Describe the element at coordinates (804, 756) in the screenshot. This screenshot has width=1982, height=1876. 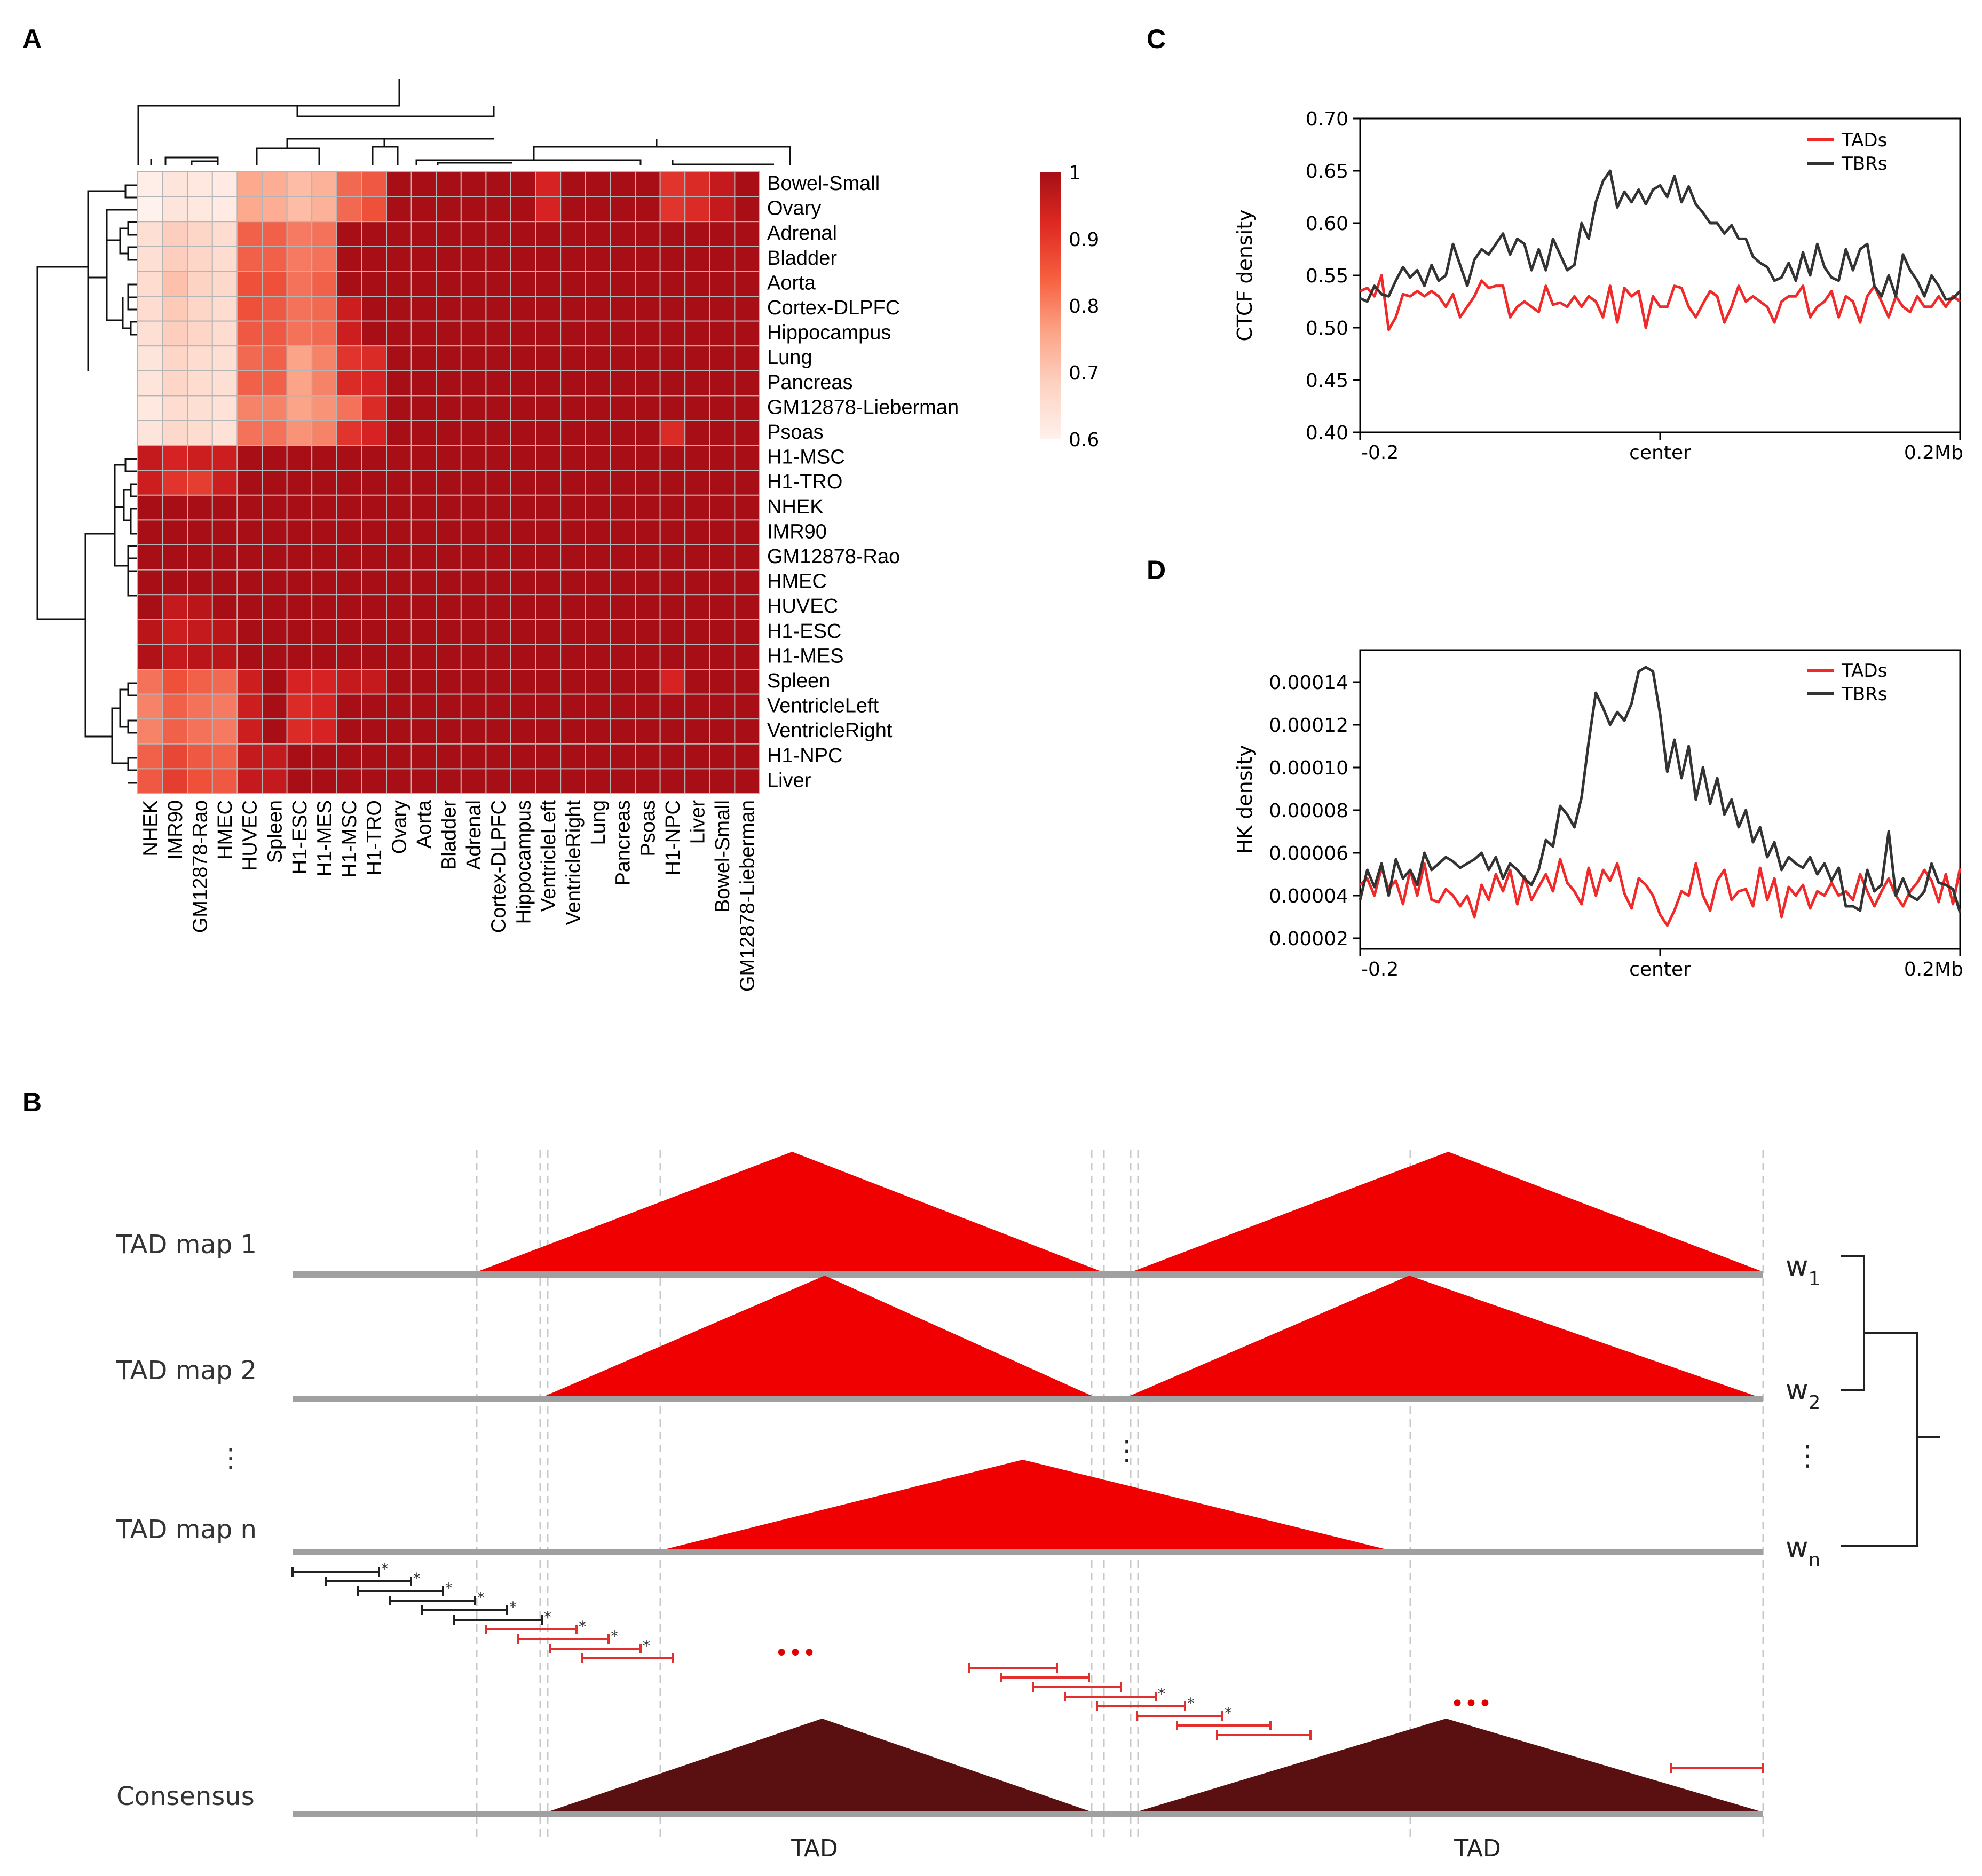
I see `heatmap-row-label: H1-NPC` at that location.